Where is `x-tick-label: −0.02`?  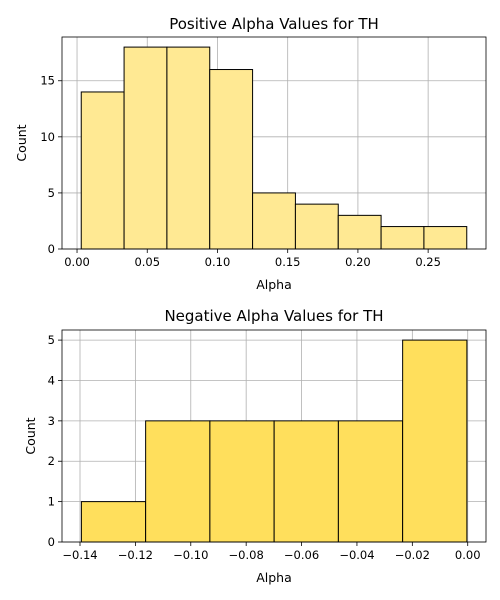
x-tick-label: −0.02 is located at coordinates (412, 555).